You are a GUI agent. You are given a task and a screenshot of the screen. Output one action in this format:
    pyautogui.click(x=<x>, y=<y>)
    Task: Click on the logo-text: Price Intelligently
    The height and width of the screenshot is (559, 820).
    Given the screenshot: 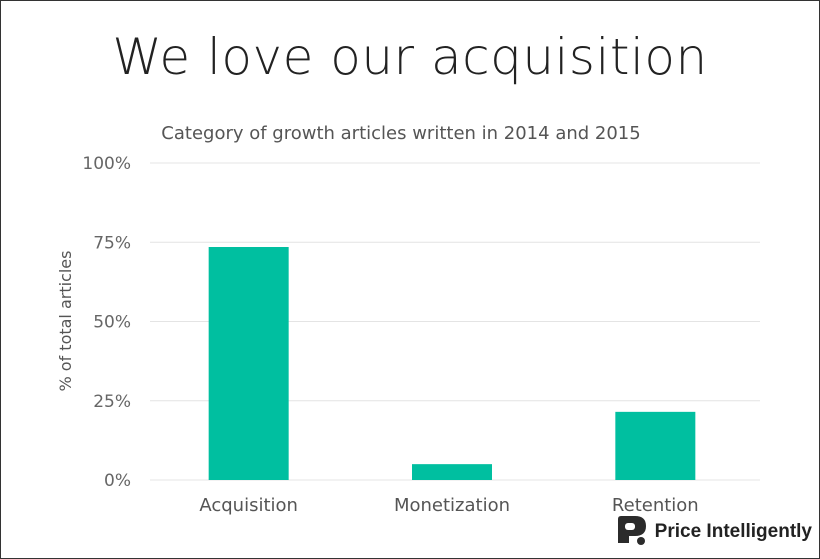 What is the action you would take?
    pyautogui.click(x=733, y=531)
    